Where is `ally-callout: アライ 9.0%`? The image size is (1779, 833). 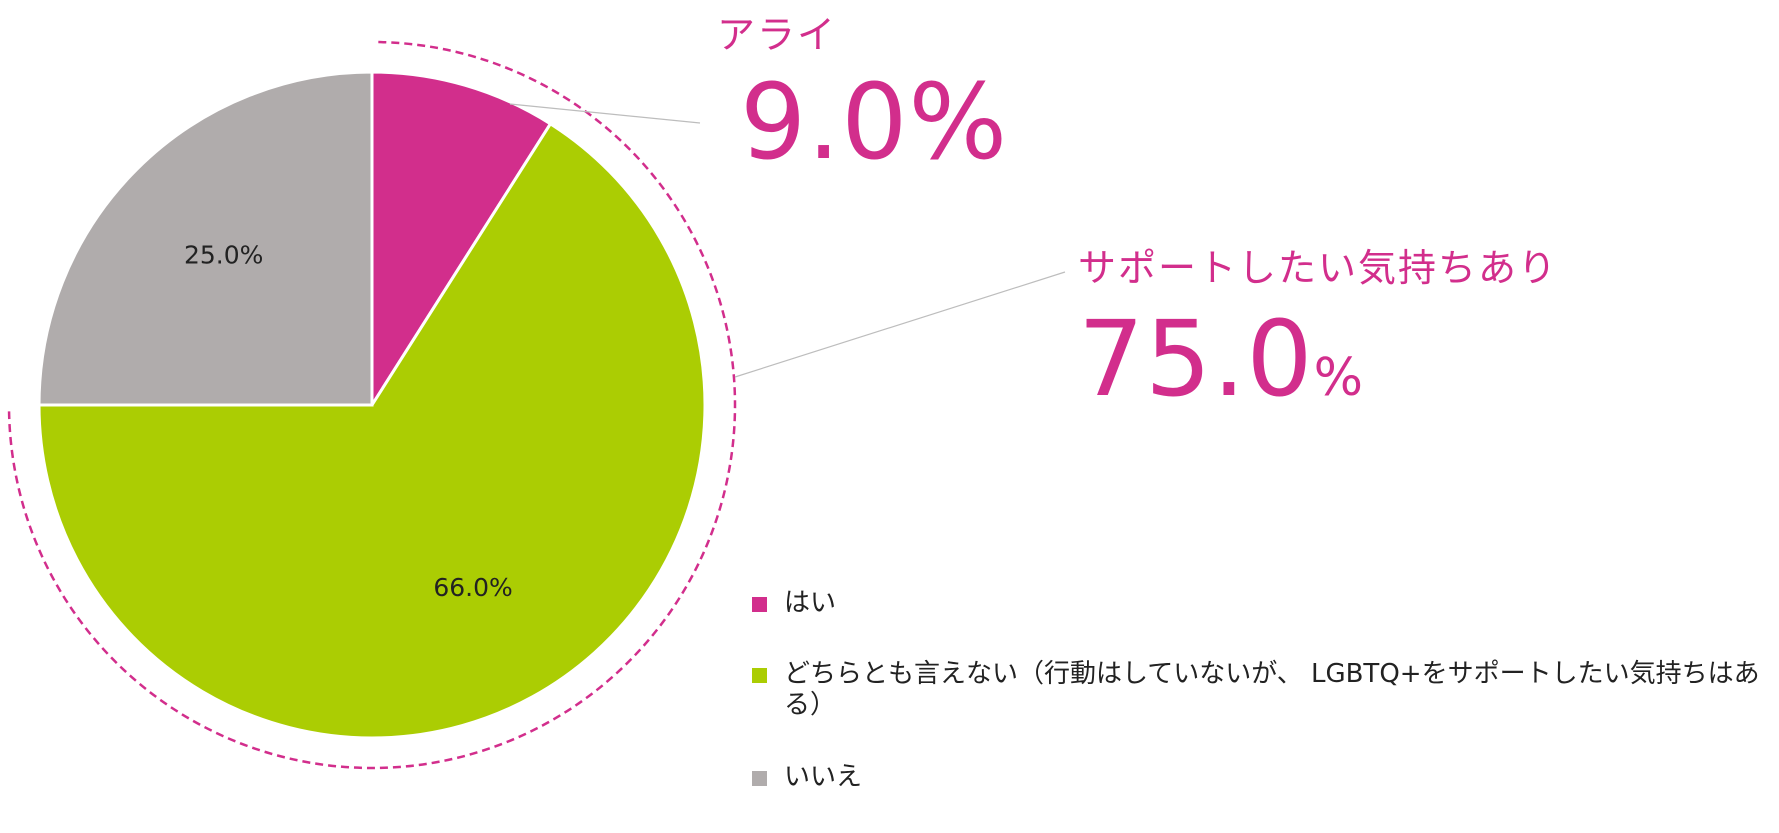 ally-callout: アライ 9.0% is located at coordinates (862, 95).